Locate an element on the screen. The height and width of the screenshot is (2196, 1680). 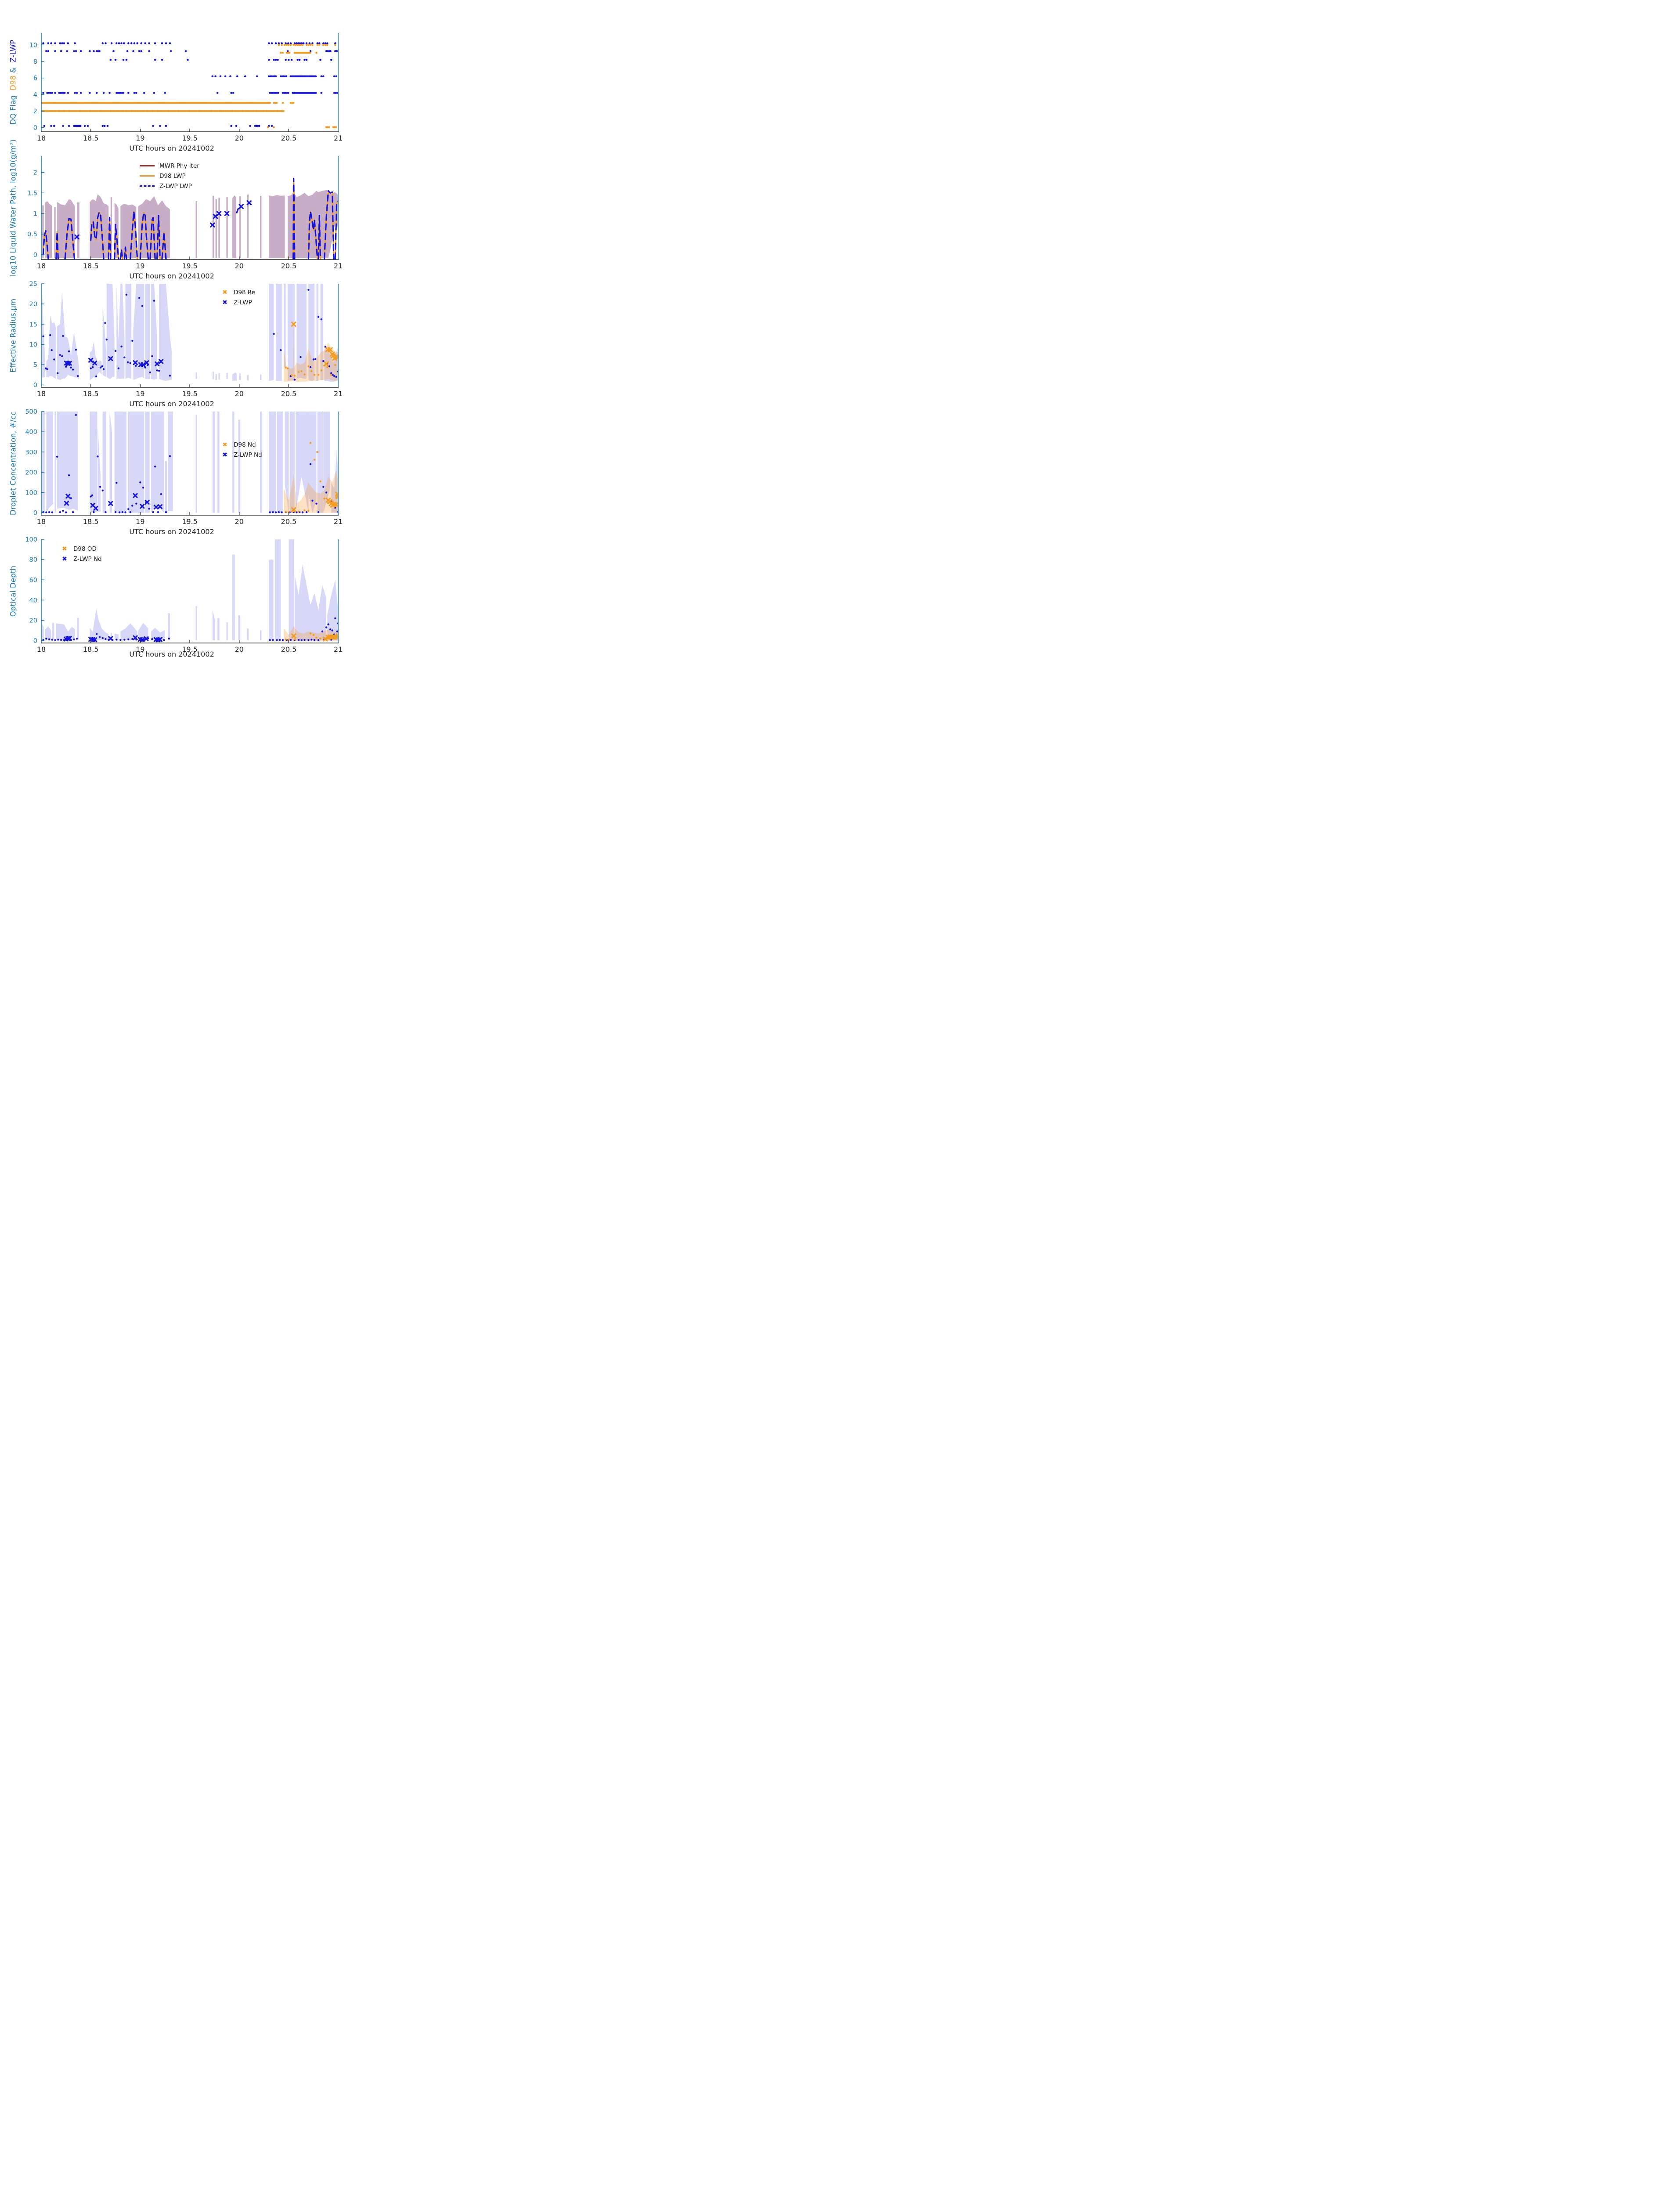
svg-text: 15 is located at coordinates (33, 324).